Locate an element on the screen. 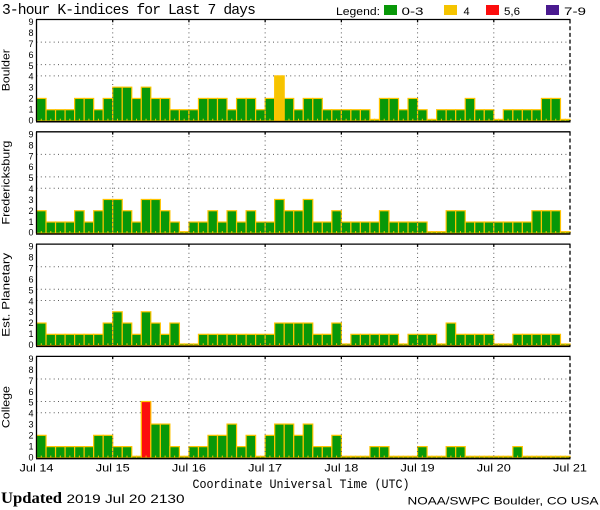 The image size is (600, 510). svg-text: Jul 16 is located at coordinates (189, 469).